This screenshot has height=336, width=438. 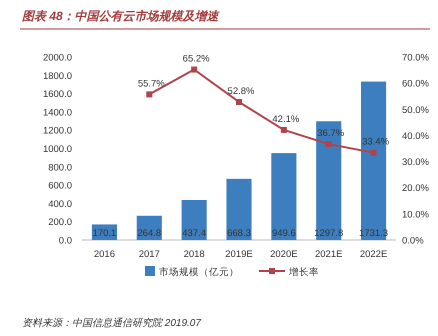 I want to click on data-label: 55.7%, so click(x=152, y=84).